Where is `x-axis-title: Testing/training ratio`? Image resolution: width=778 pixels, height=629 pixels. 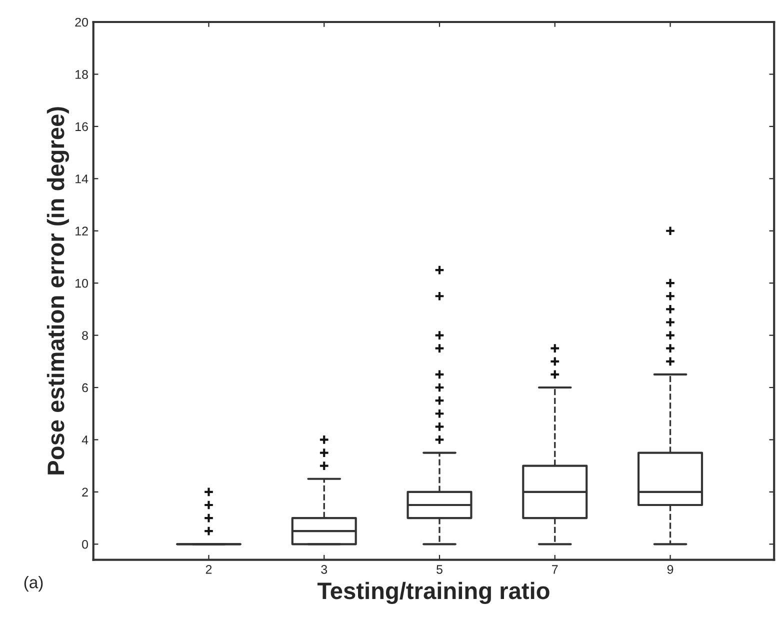
x-axis-title: Testing/training ratio is located at coordinates (433, 593).